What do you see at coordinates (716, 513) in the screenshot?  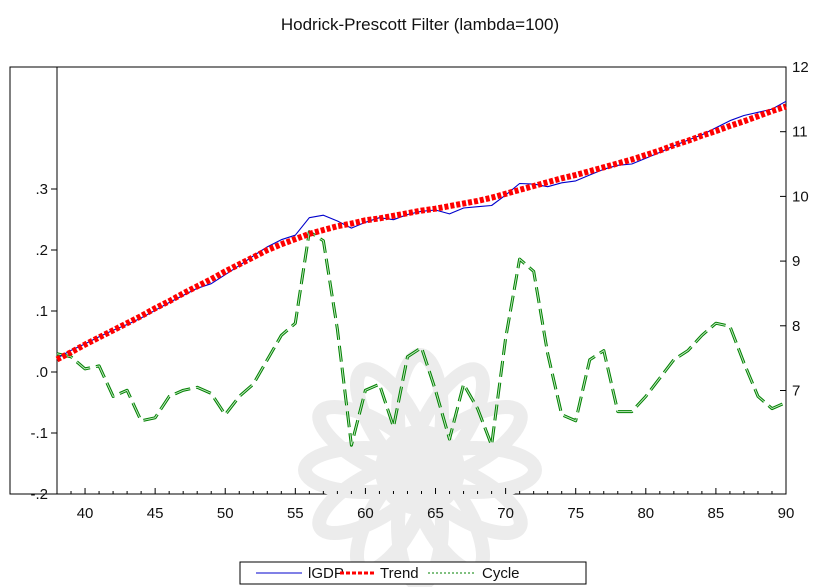 I see `x-tick-label: 85` at bounding box center [716, 513].